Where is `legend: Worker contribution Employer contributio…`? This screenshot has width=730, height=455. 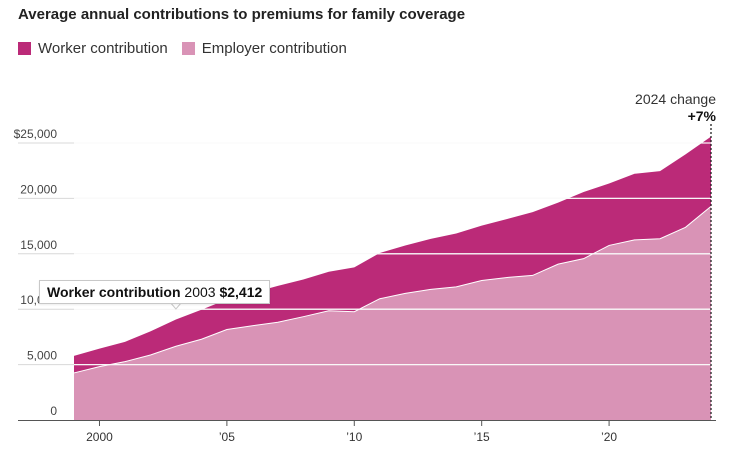 legend: Worker contribution Employer contributio… is located at coordinates (182, 48).